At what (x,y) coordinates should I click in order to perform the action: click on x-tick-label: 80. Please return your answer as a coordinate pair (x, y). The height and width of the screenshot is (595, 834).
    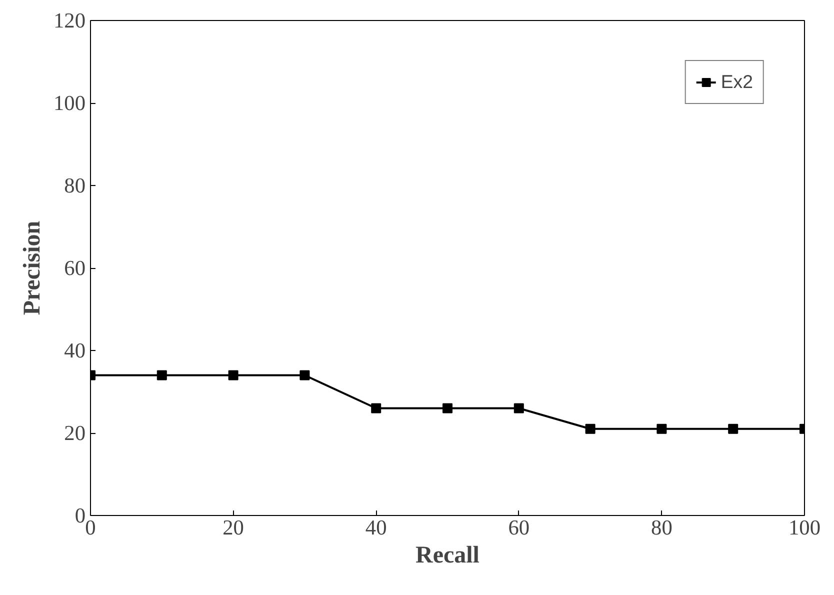
    Looking at the image, I should click on (661, 528).